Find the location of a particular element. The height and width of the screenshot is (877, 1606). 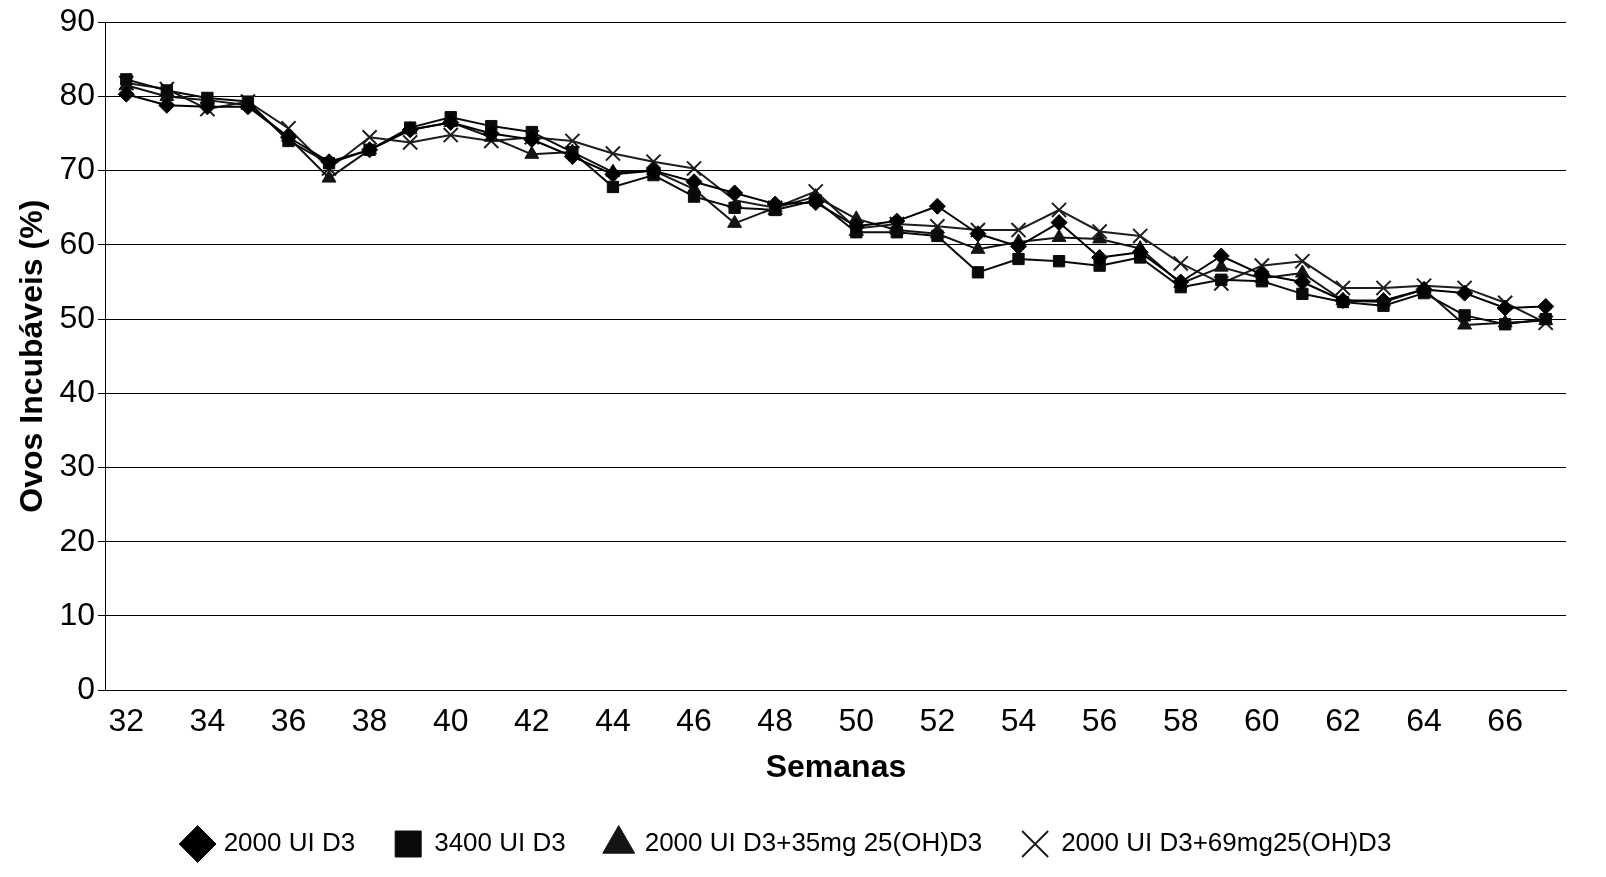

x-tick-label: 54 is located at coordinates (1018, 720).